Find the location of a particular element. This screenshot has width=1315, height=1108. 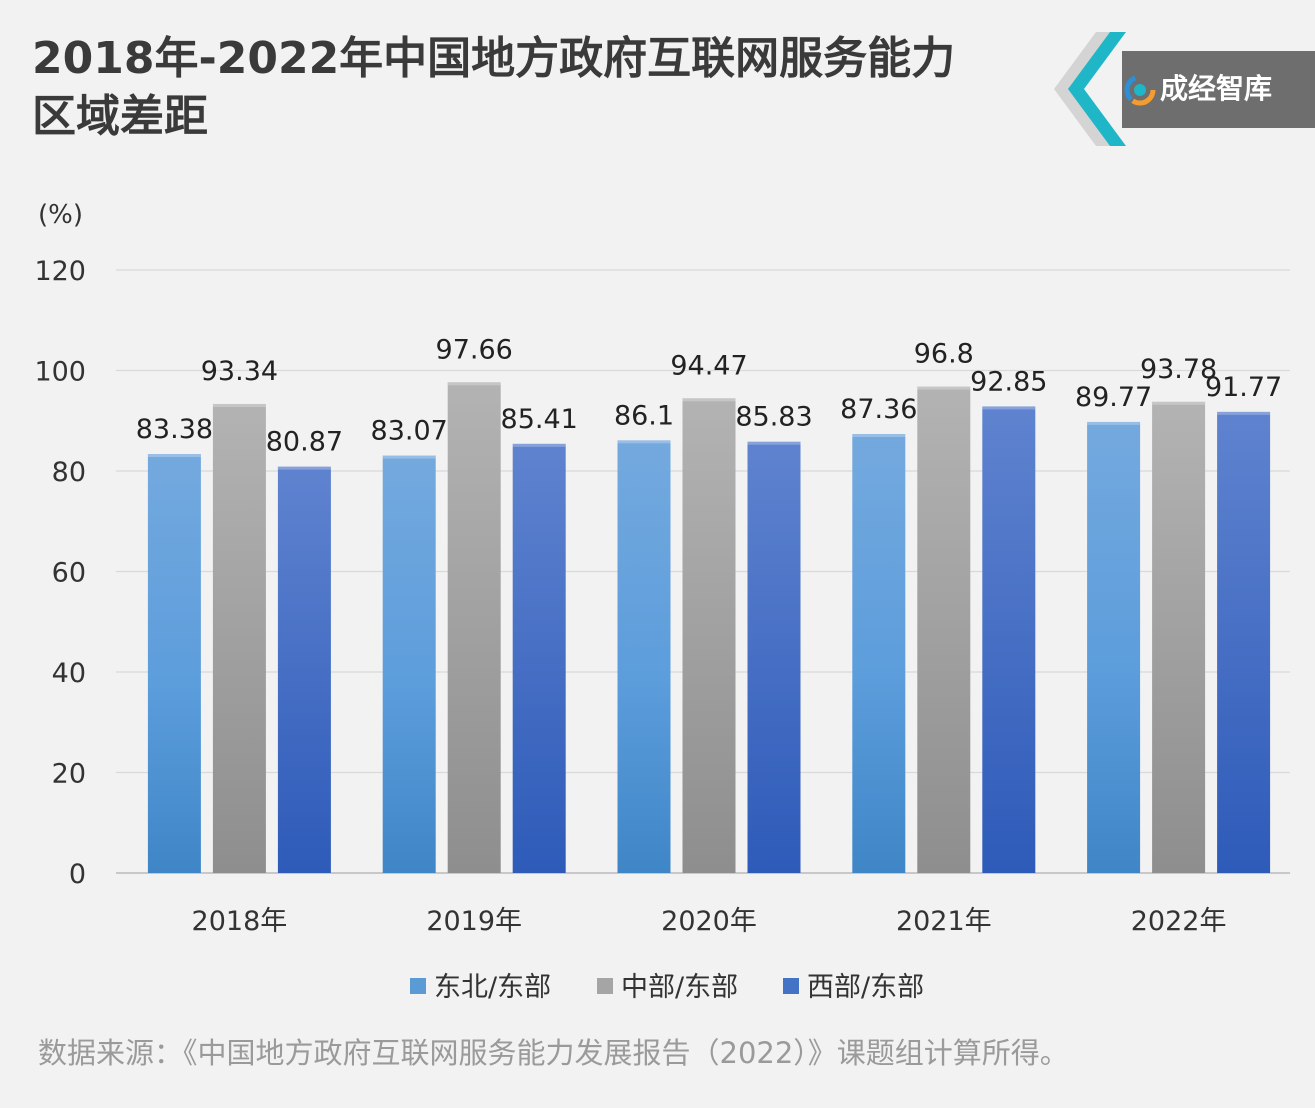

brand-logo: 成经智库 is located at coordinates (1181, 89).